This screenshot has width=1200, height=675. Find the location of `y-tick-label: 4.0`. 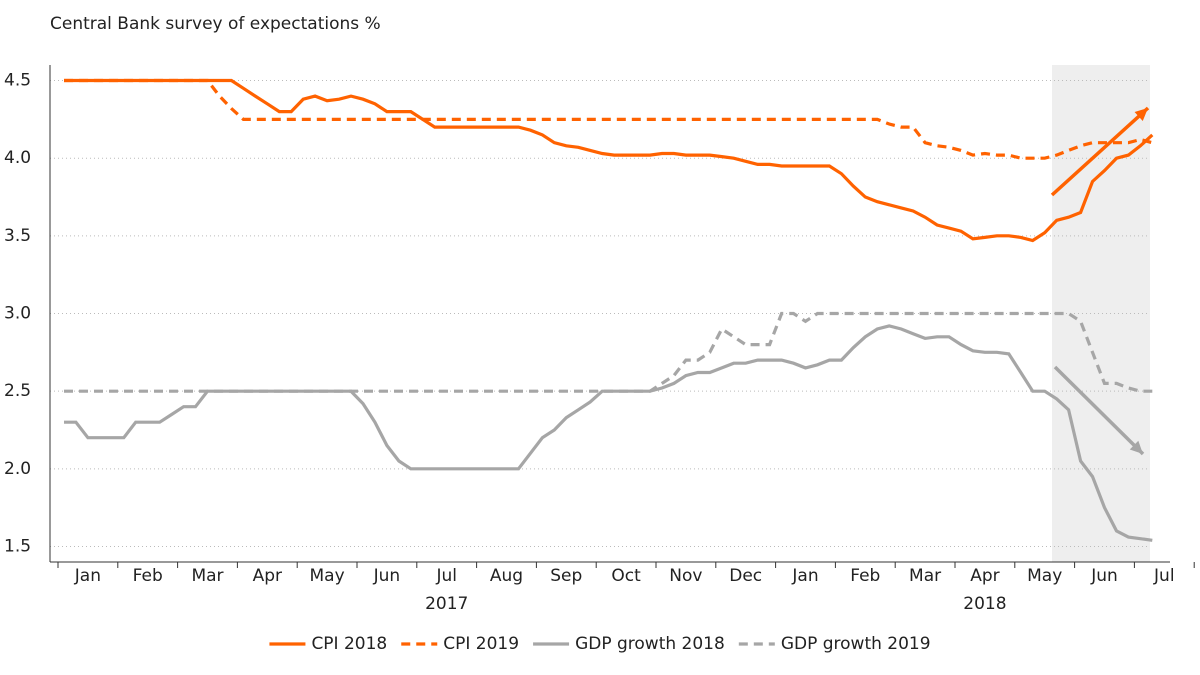

y-tick-label: 4.0 is located at coordinates (17, 158).